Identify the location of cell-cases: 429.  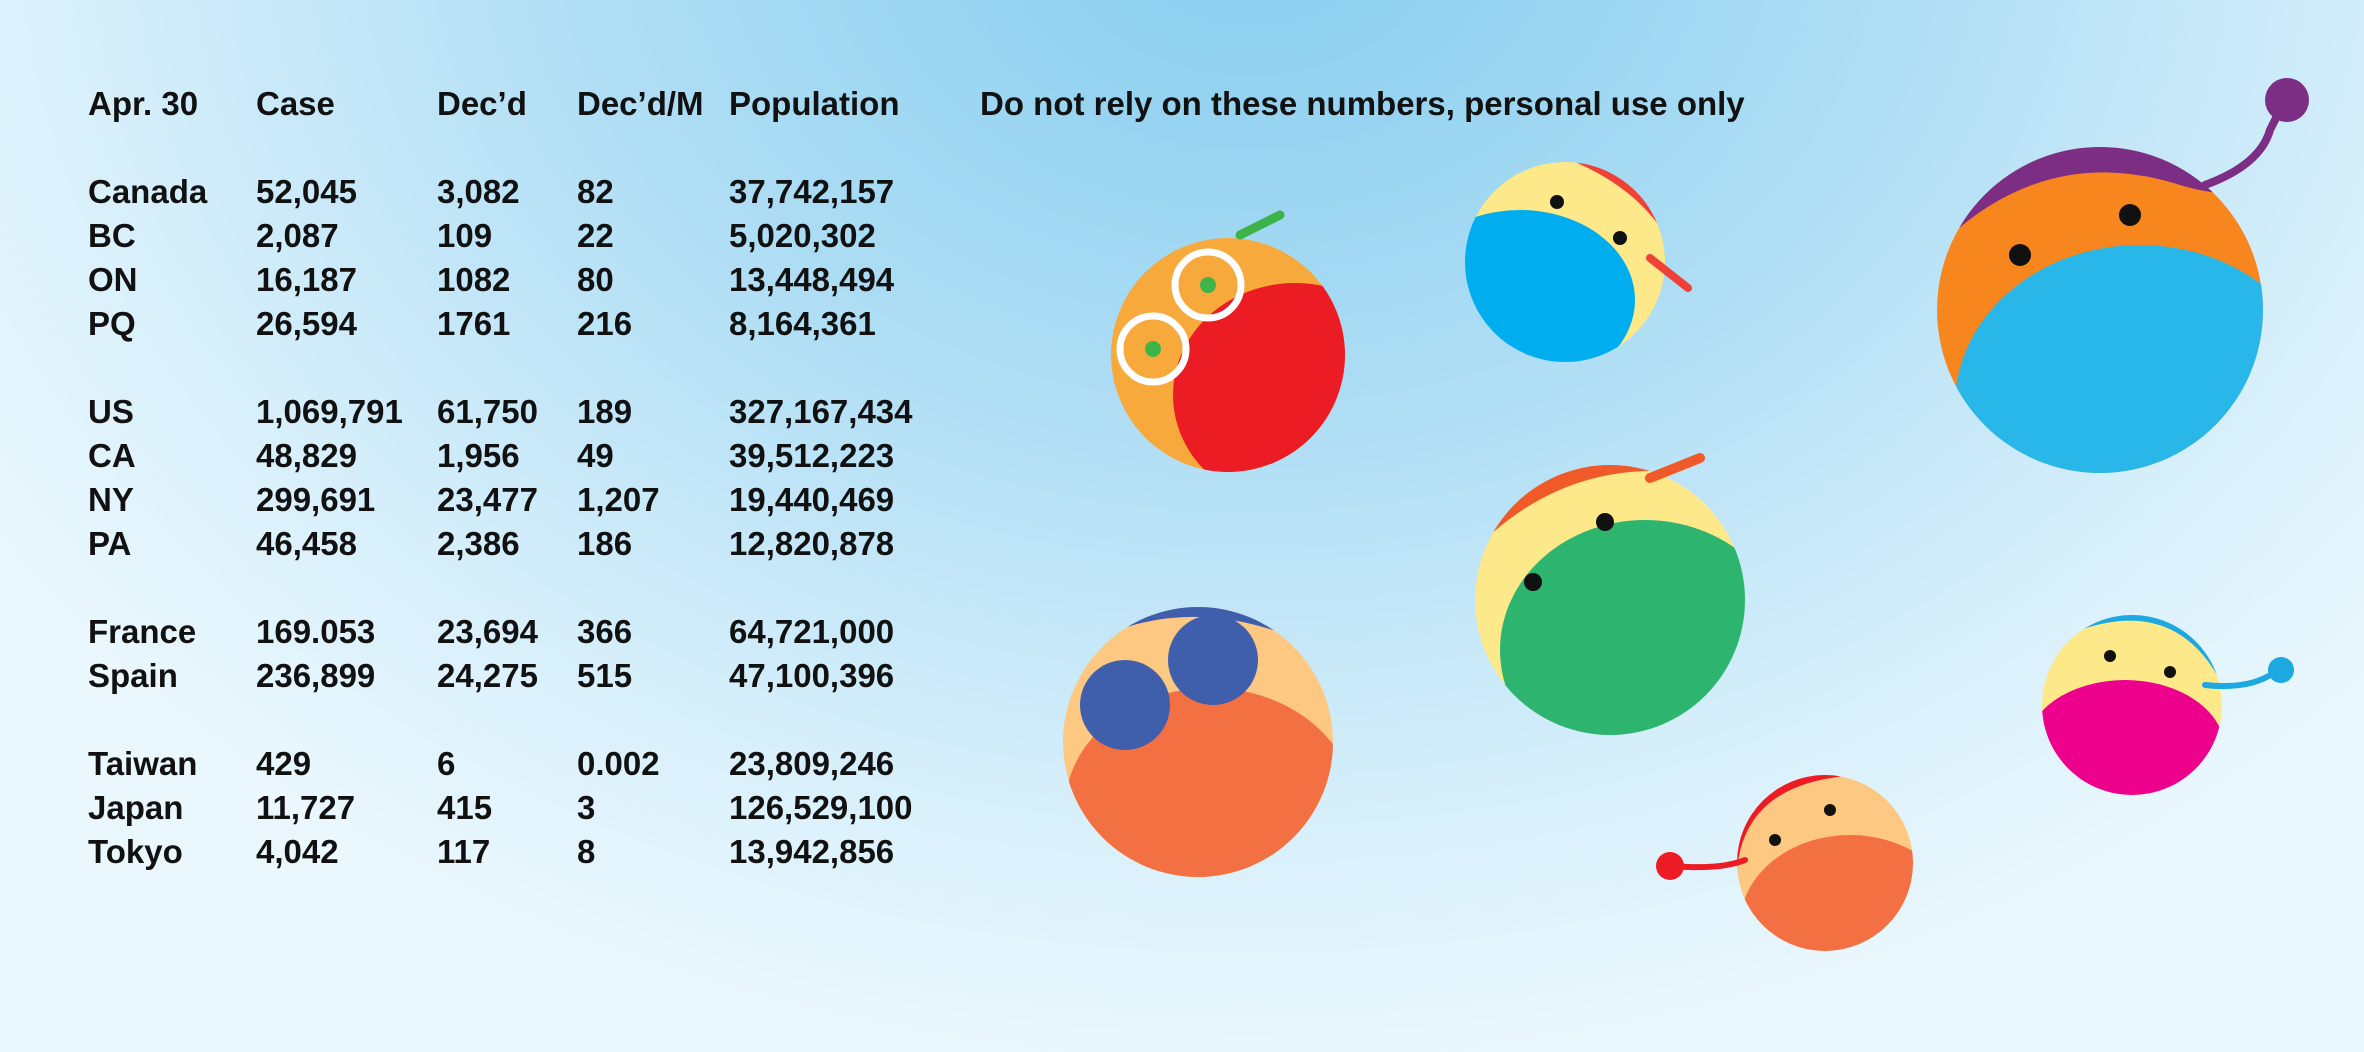
(284, 763).